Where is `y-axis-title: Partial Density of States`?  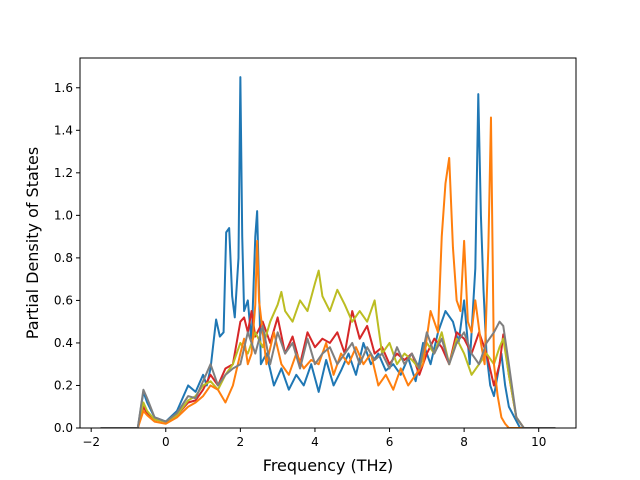
y-axis-title: Partial Density of States is located at coordinates (32, 243).